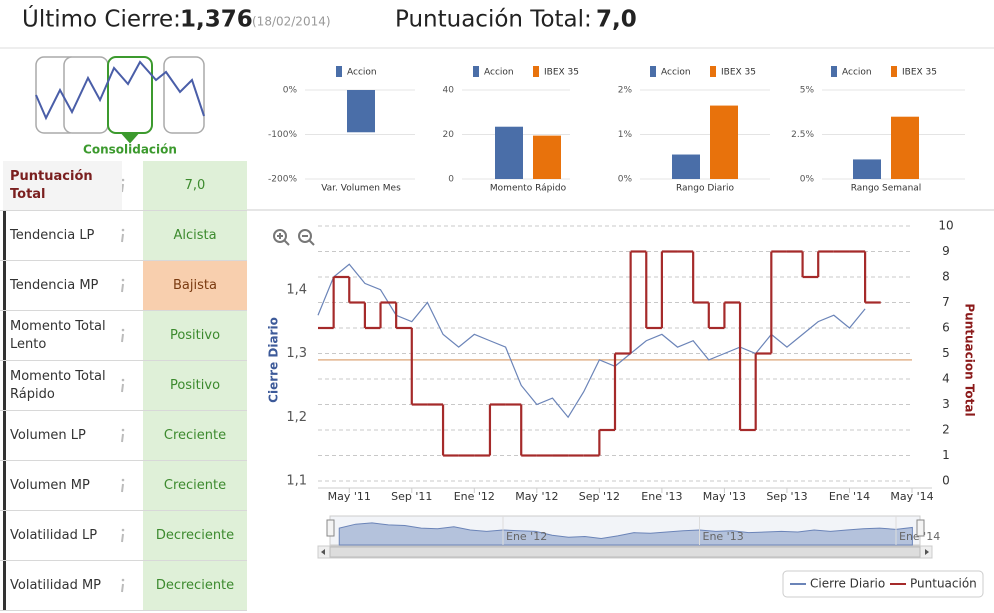 The width and height of the screenshot is (994, 613). I want to click on y-tick-label: 40, so click(449, 91).